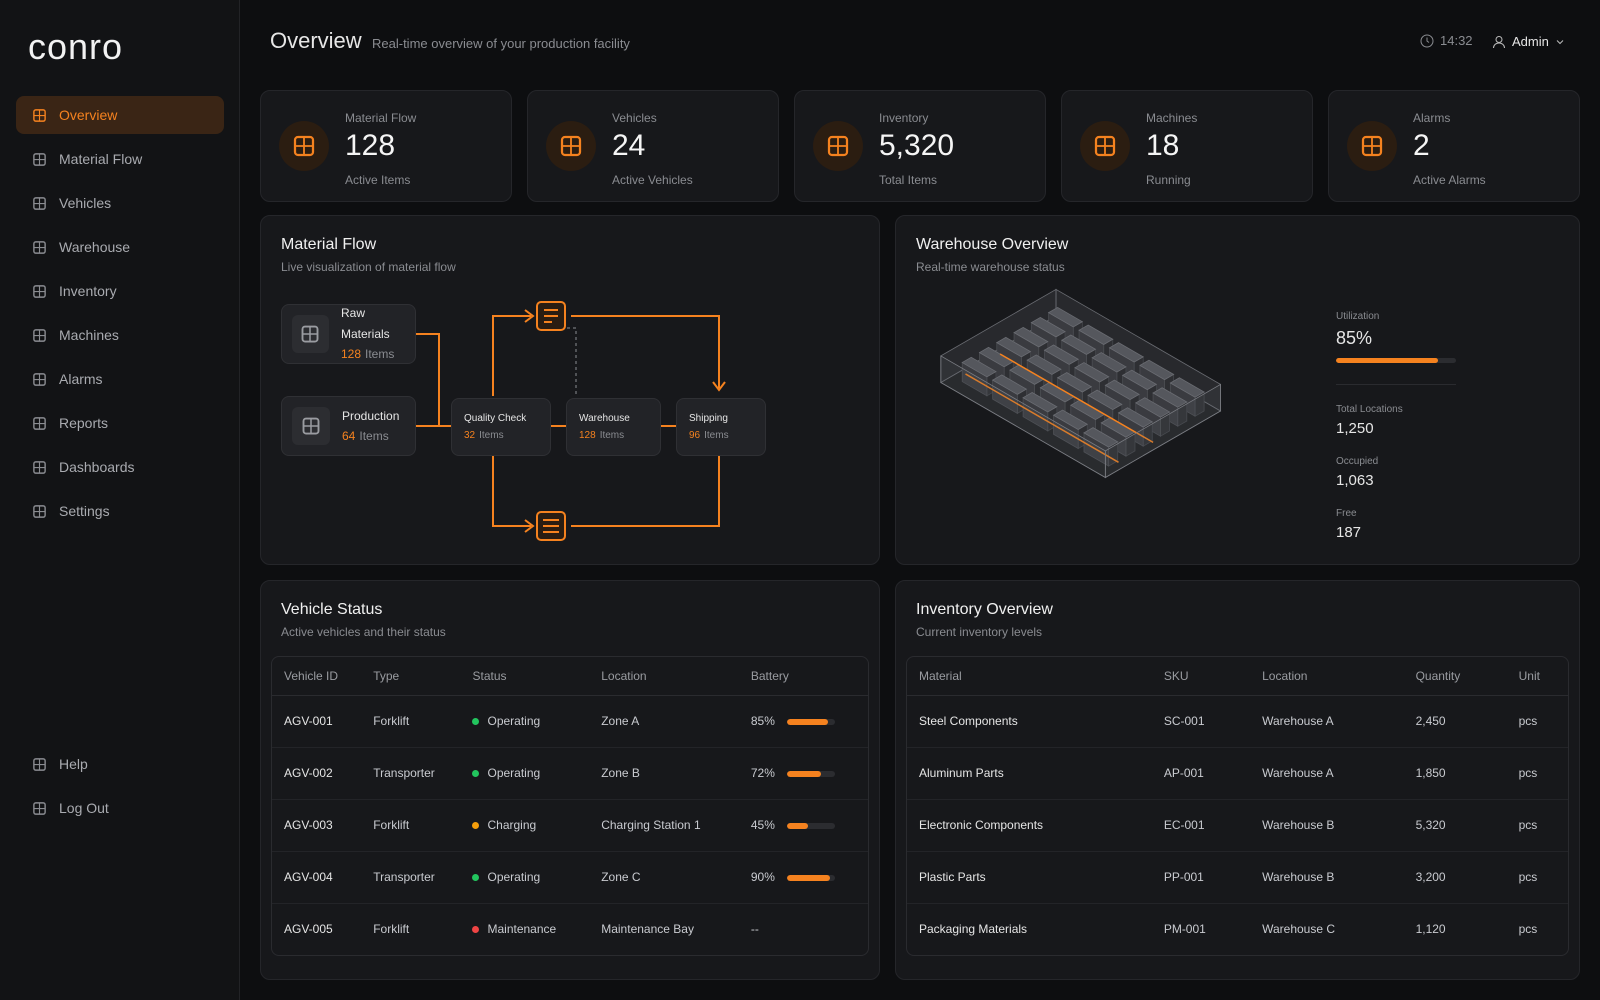 The height and width of the screenshot is (1000, 1600). I want to click on kpi-card: Alarms 2 Active Alarms, so click(1454, 146).